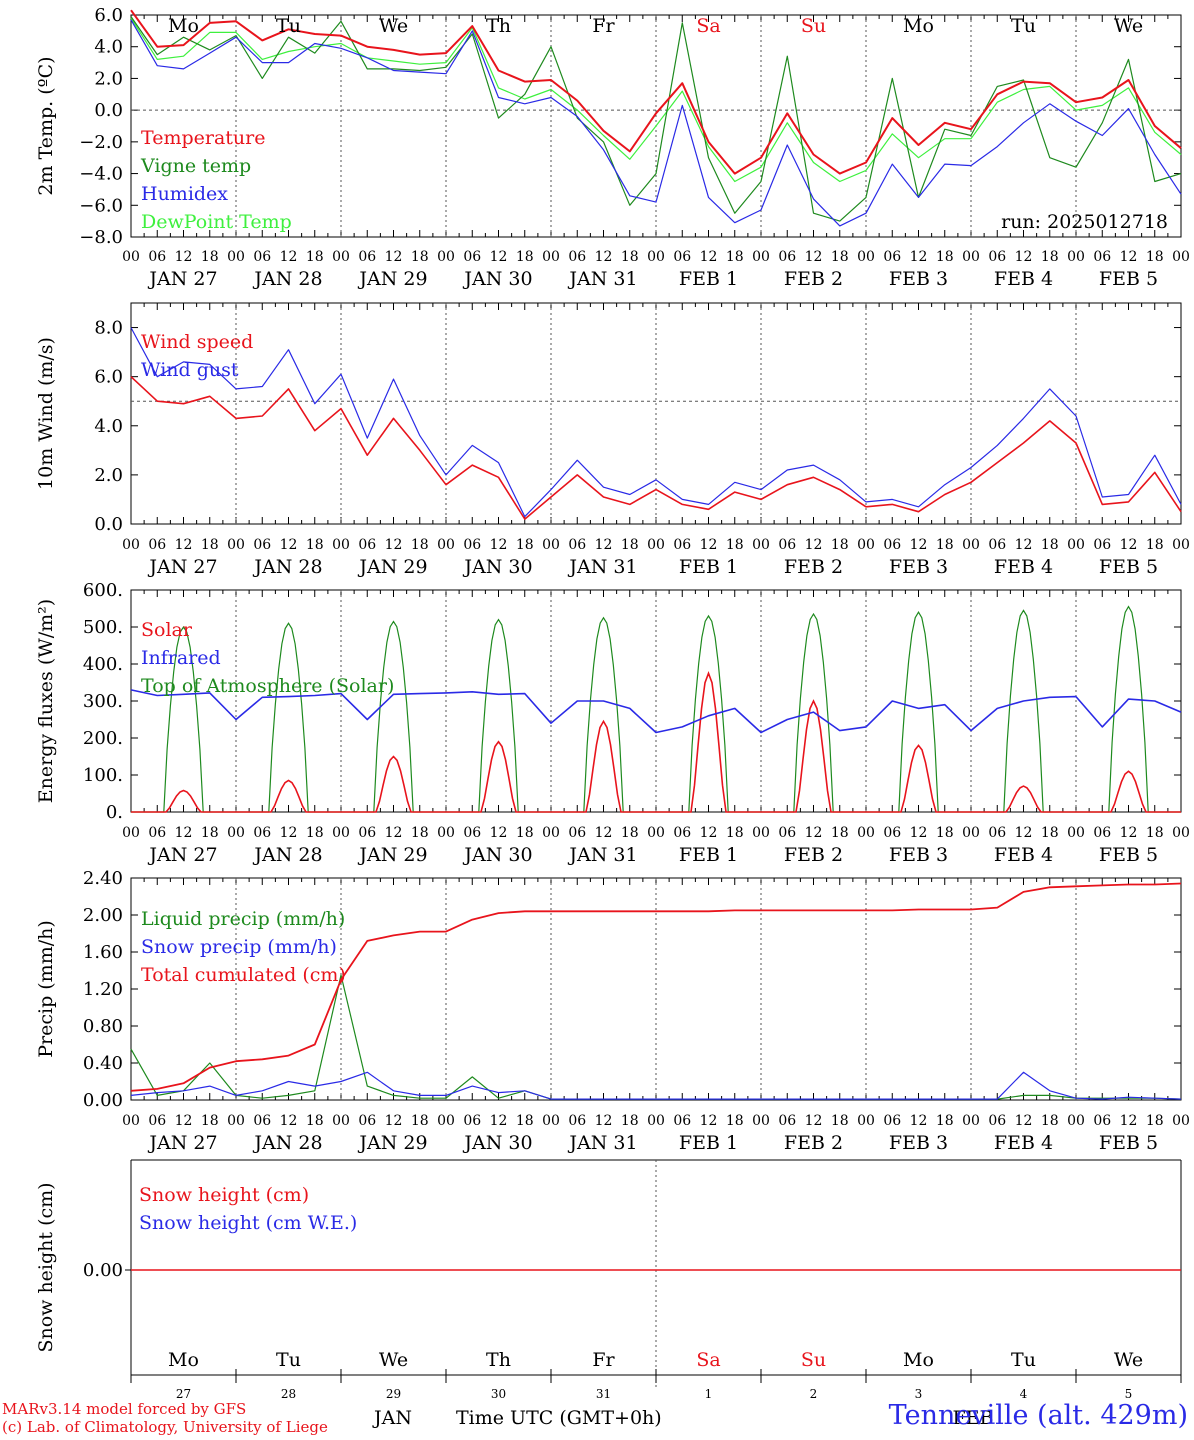  What do you see at coordinates (393, 26) in the screenshot?
I see `weekday-label: We` at bounding box center [393, 26].